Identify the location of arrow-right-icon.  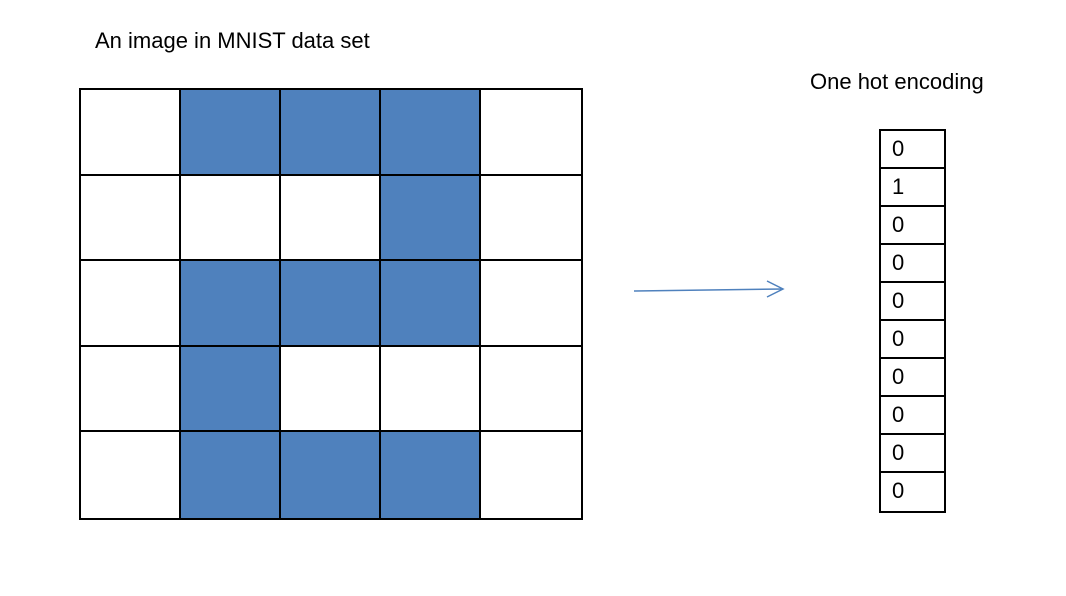
(709, 289).